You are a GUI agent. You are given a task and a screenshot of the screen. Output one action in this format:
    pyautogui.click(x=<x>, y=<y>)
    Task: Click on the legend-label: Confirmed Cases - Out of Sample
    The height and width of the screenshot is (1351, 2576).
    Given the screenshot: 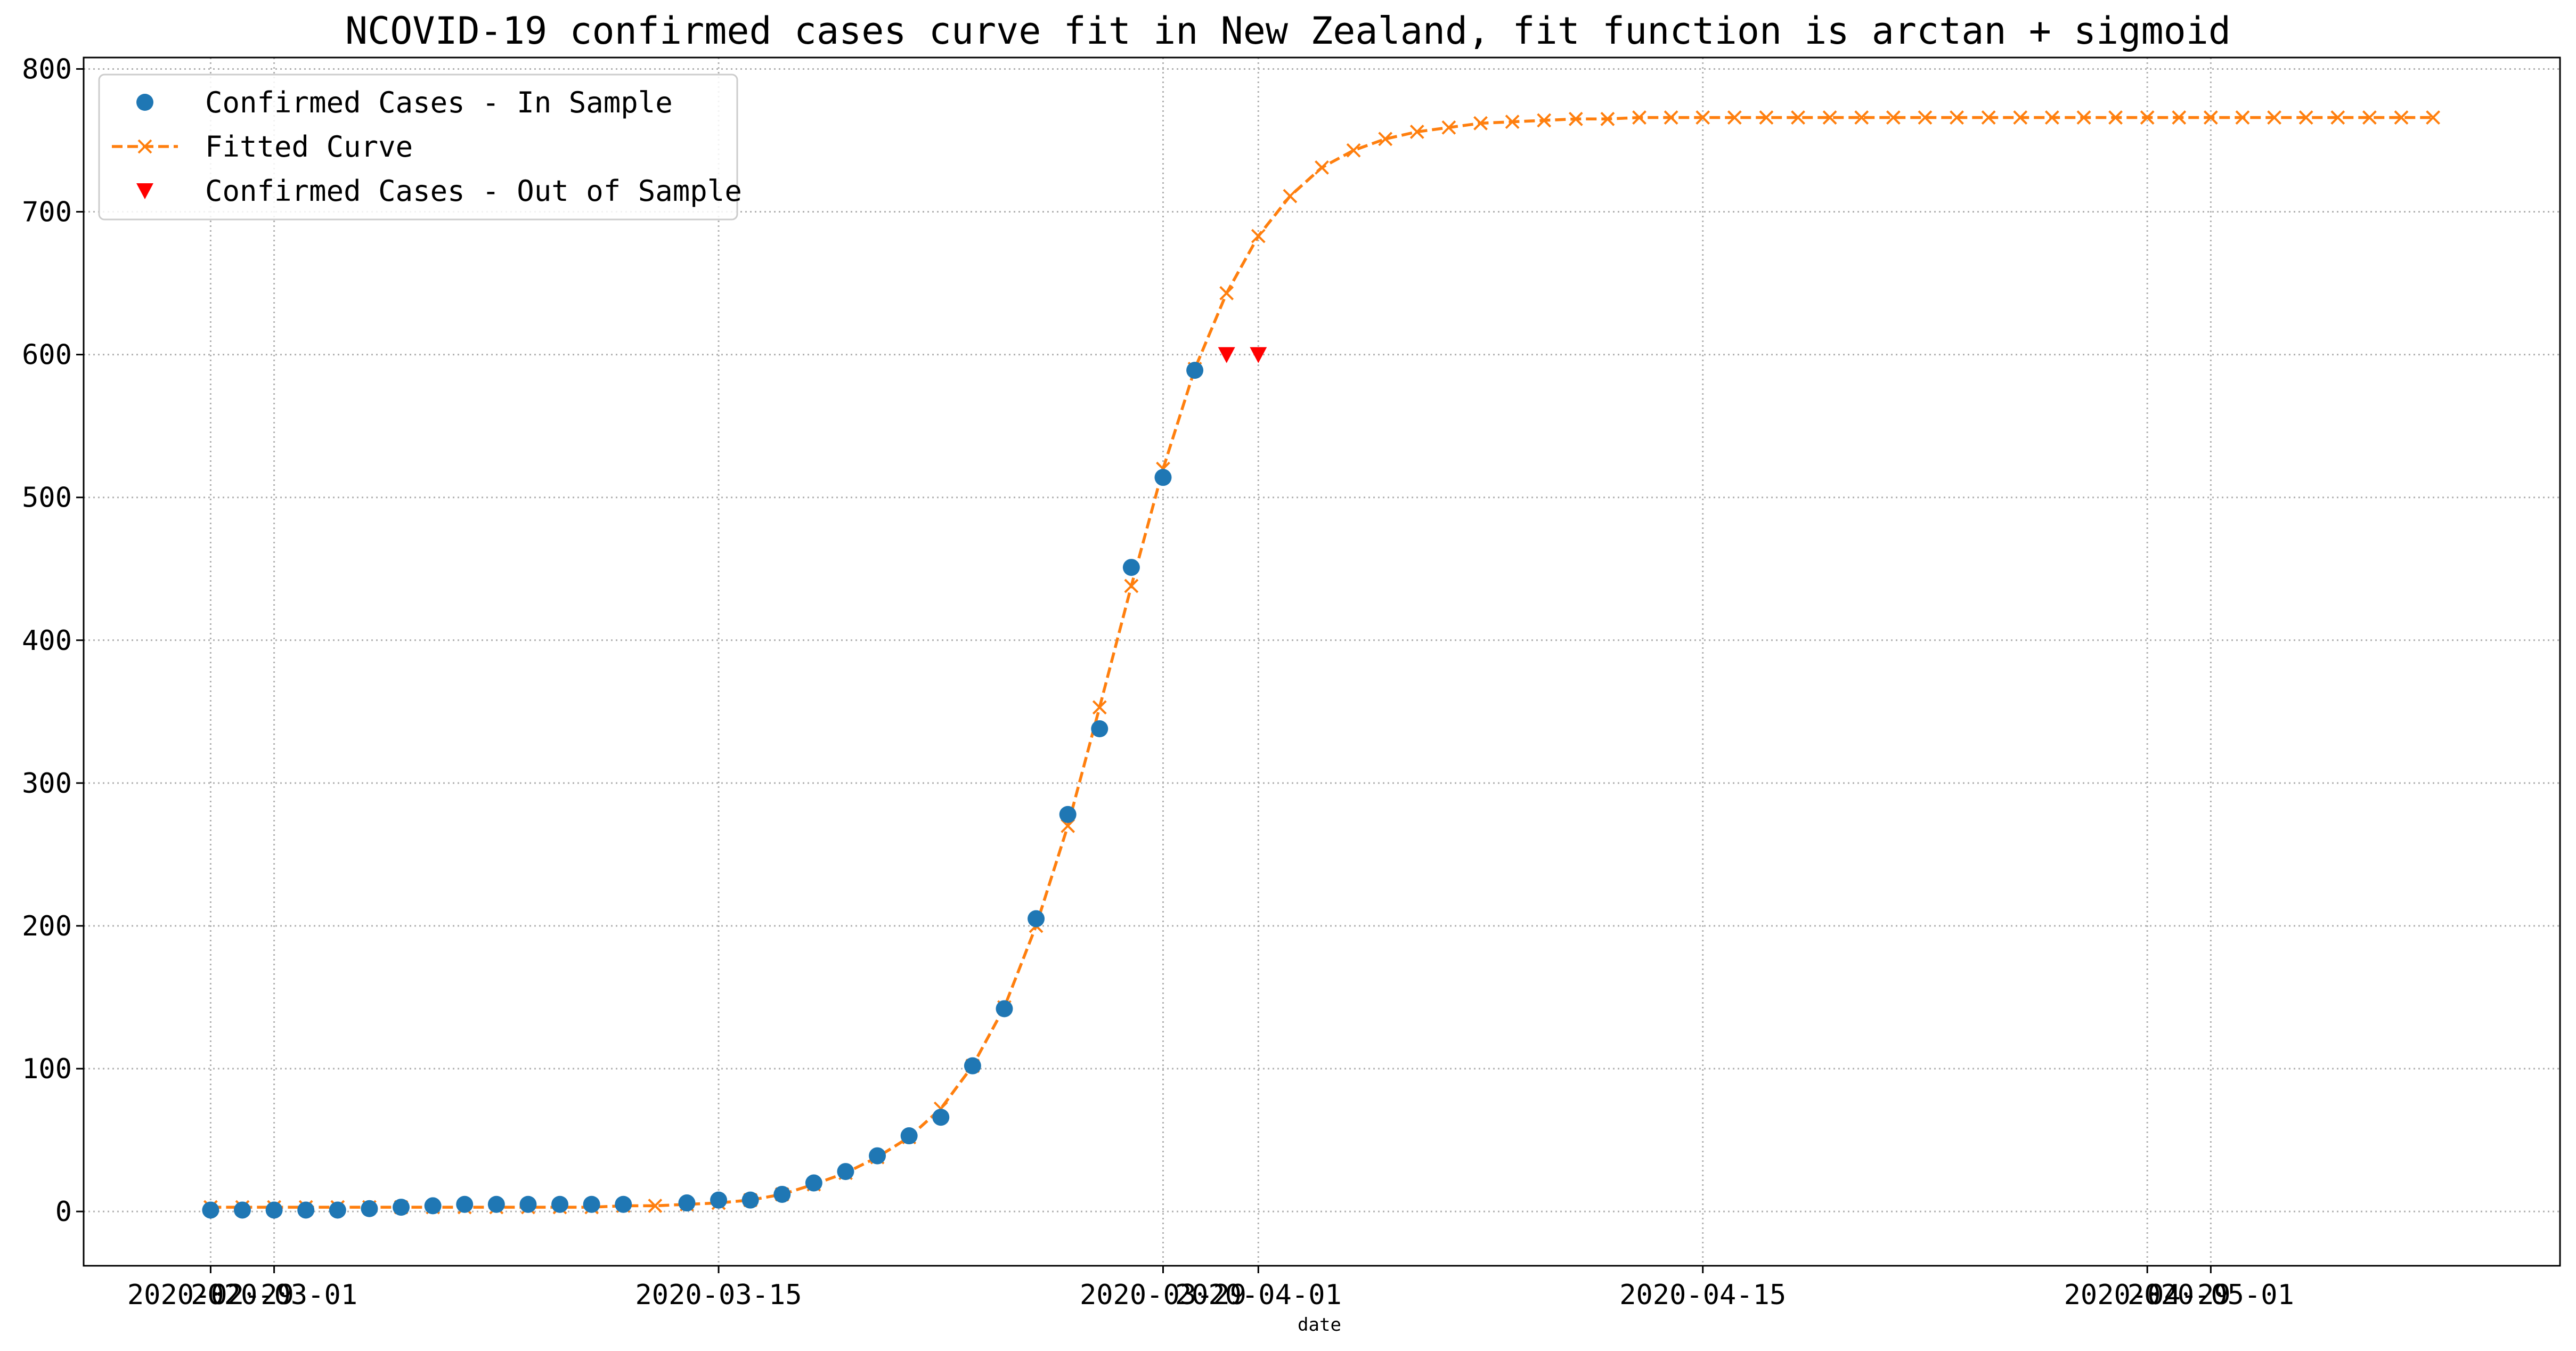 What is the action you would take?
    pyautogui.click(x=473, y=191)
    